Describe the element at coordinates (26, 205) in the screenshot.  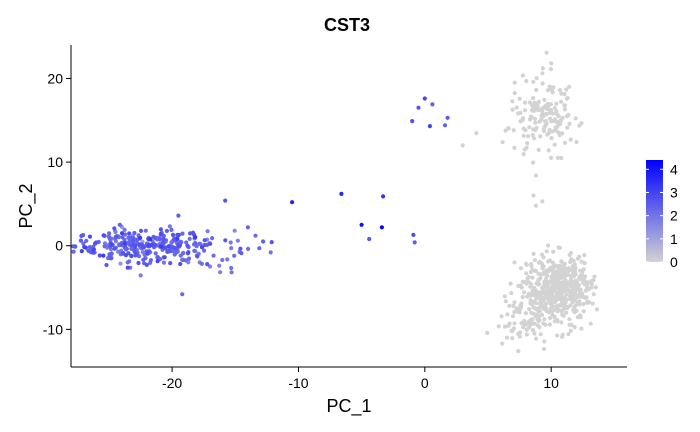
I see `y-axis-label: PC_2` at that location.